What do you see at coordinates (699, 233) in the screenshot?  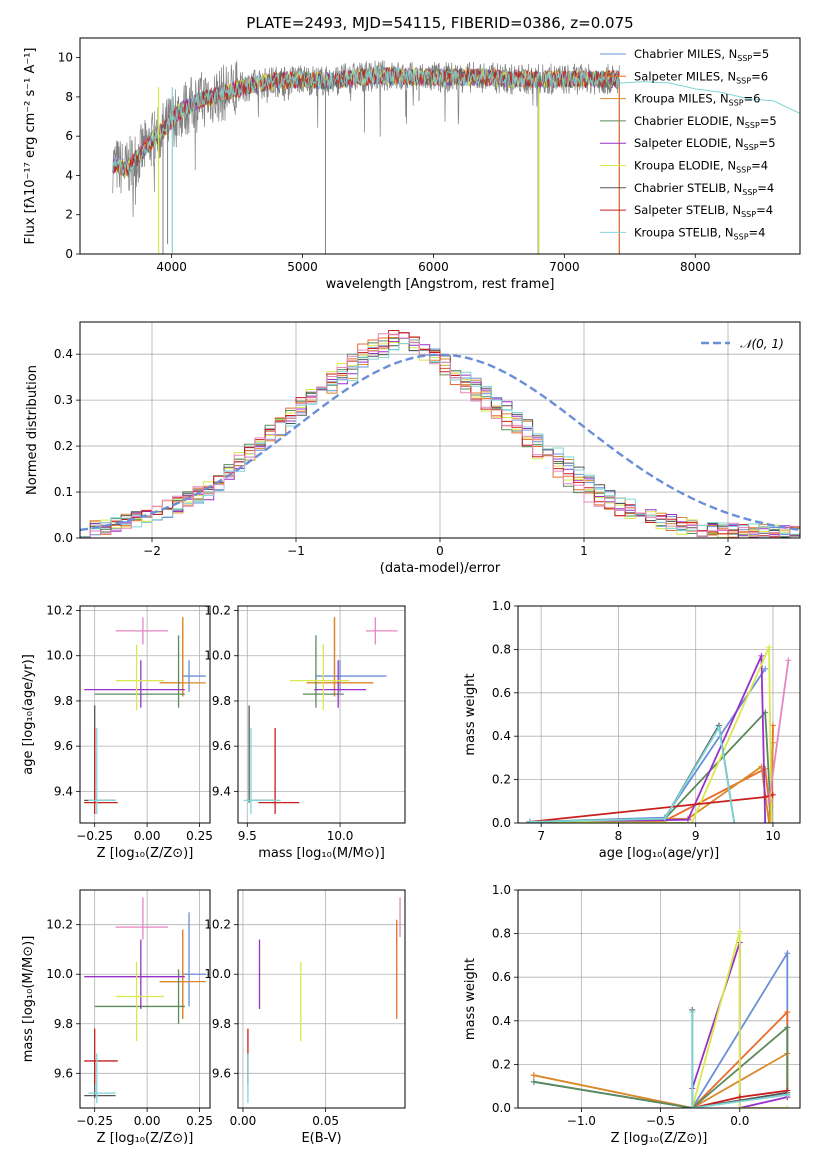 I see `legend-entry: Kroupa STELIB, NSSP=4` at bounding box center [699, 233].